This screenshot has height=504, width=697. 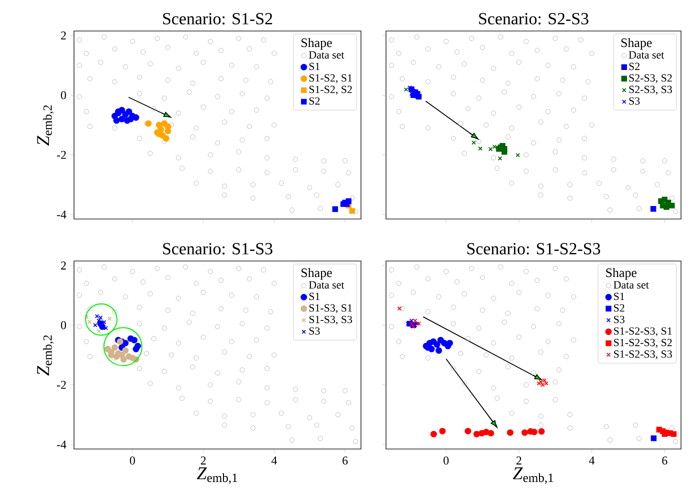 I want to click on legend-label: S2-S3, S3, so click(x=650, y=90).